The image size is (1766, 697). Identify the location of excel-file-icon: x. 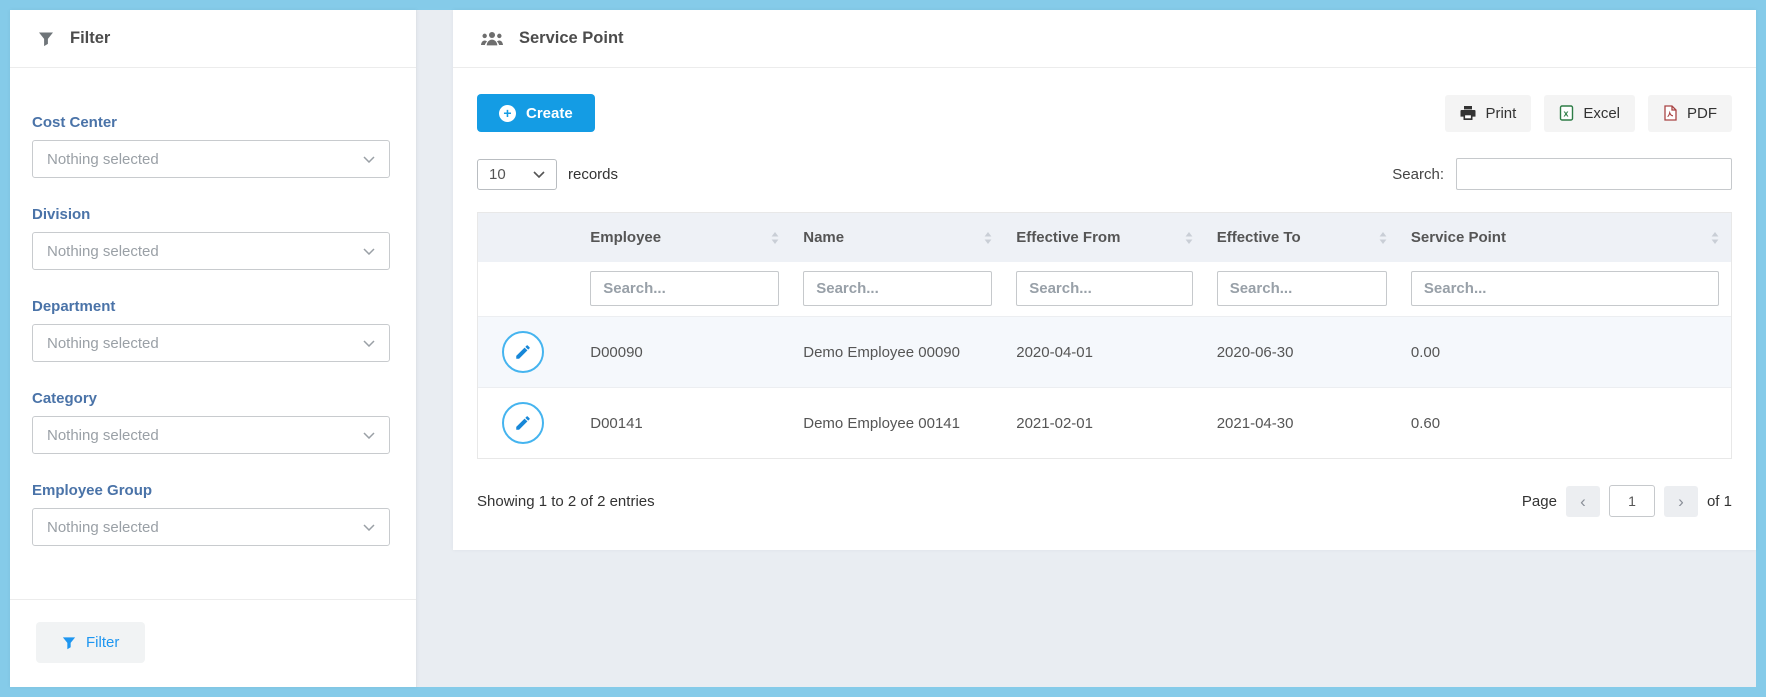
(1567, 113).